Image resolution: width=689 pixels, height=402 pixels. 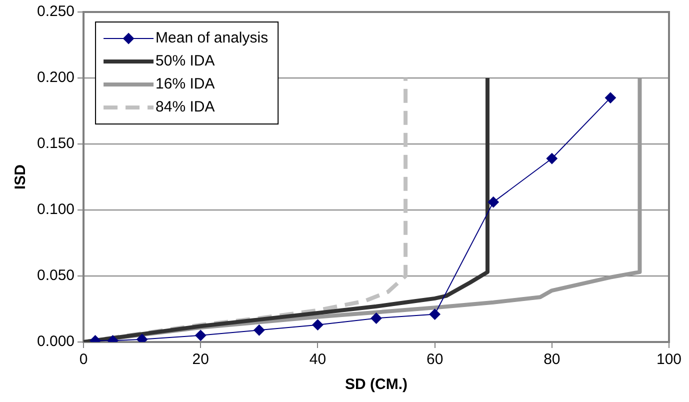 What do you see at coordinates (83, 359) in the screenshot?
I see `x-tick-label: 0` at bounding box center [83, 359].